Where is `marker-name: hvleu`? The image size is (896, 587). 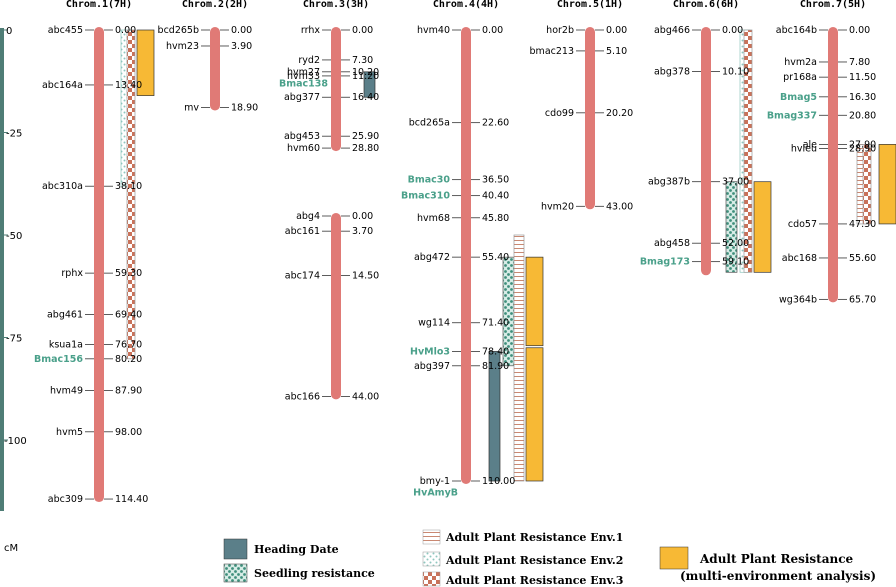
marker-name: hvleu is located at coordinates (804, 148).